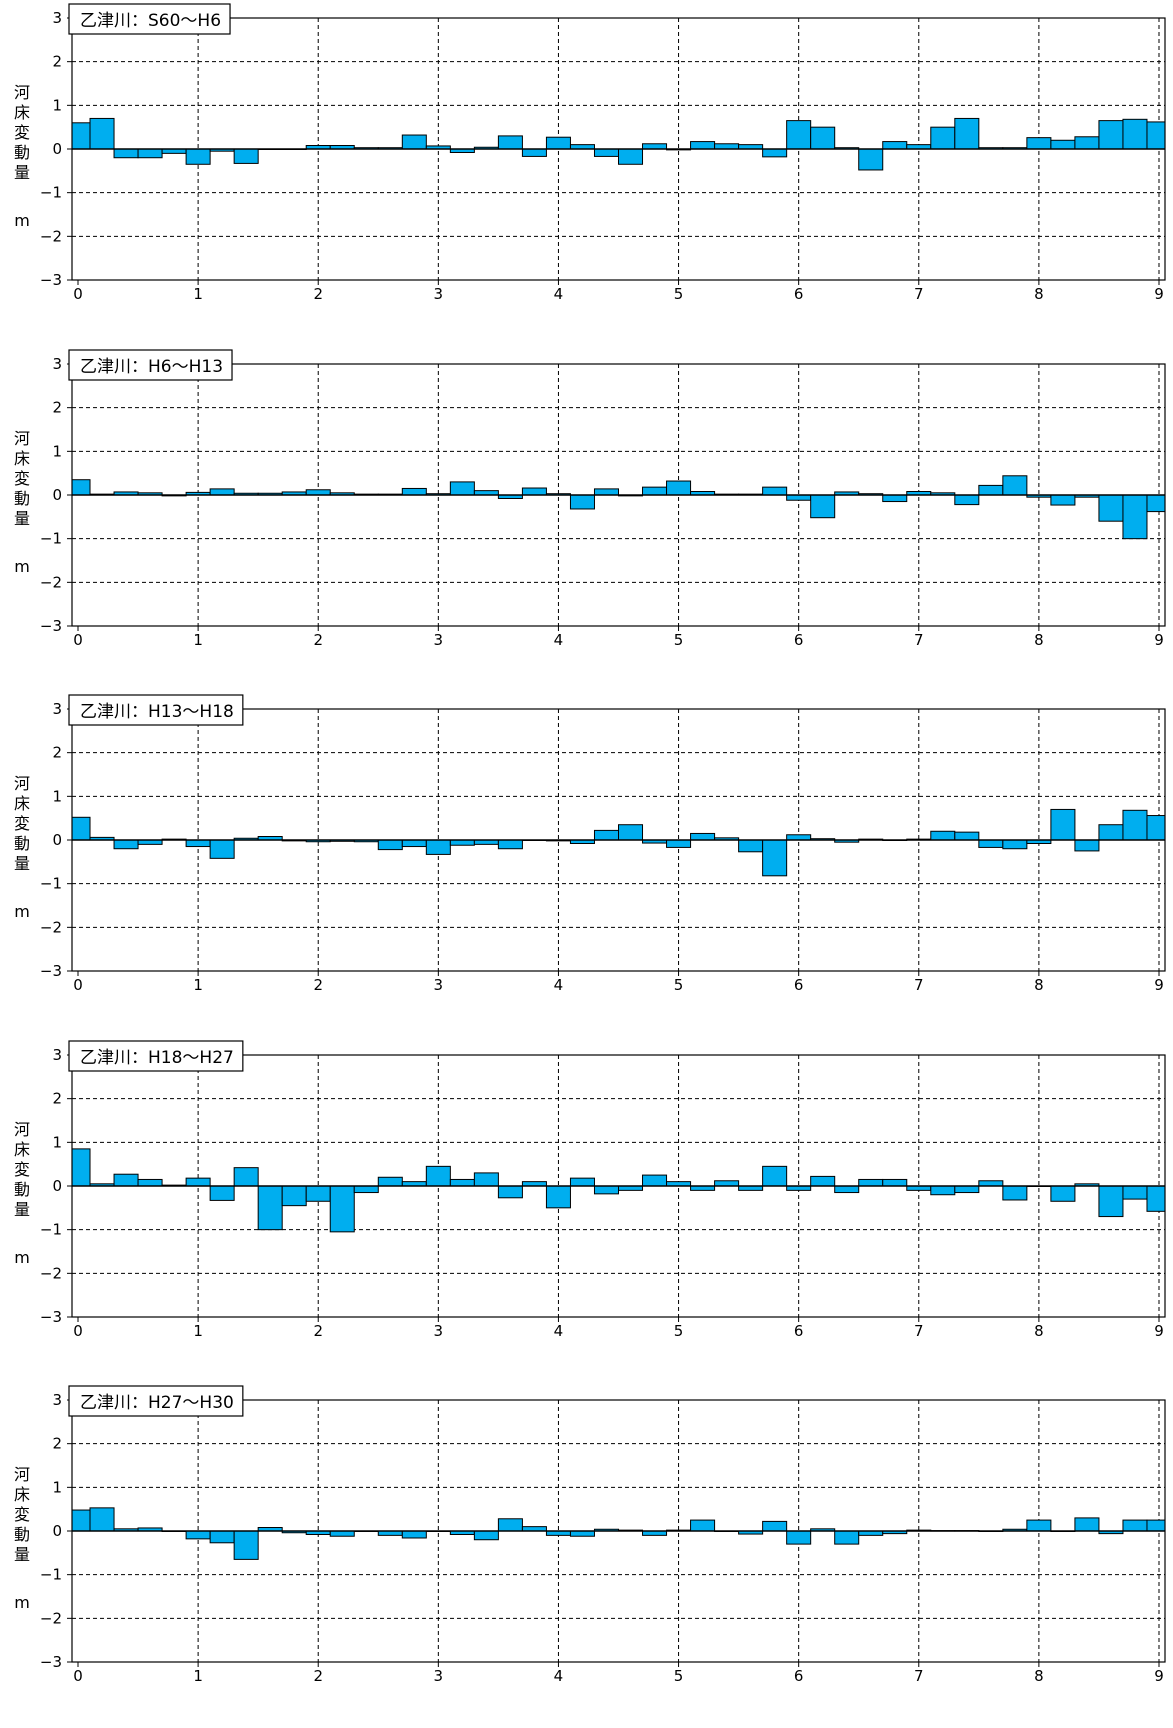 This screenshot has height=1728, width=1173. Describe the element at coordinates (150, 364) in the screenshot. I see `chart-title: 乙津川：H6～H13` at that location.